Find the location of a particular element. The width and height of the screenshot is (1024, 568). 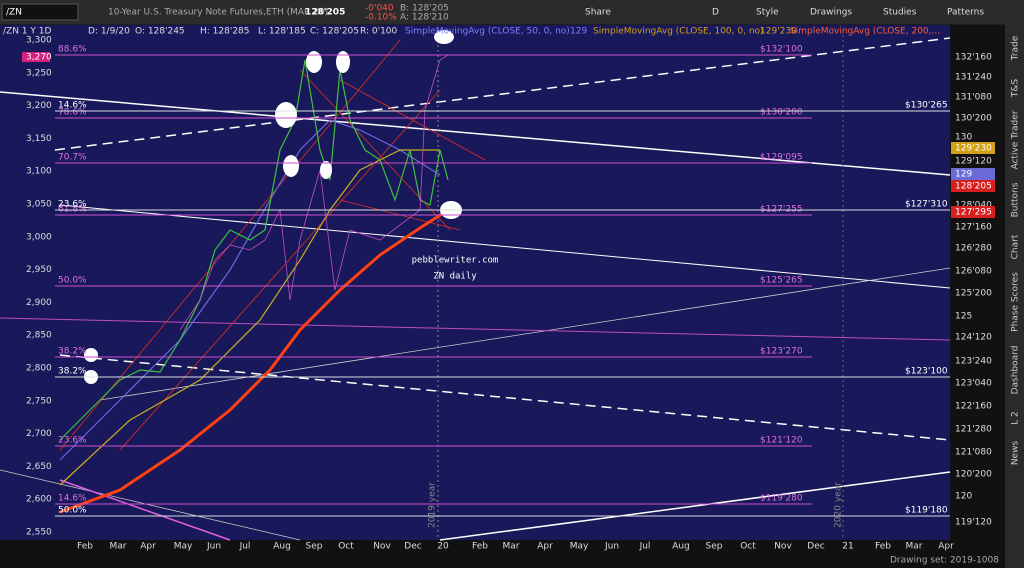

x-tick: 21 is located at coordinates (847, 547).